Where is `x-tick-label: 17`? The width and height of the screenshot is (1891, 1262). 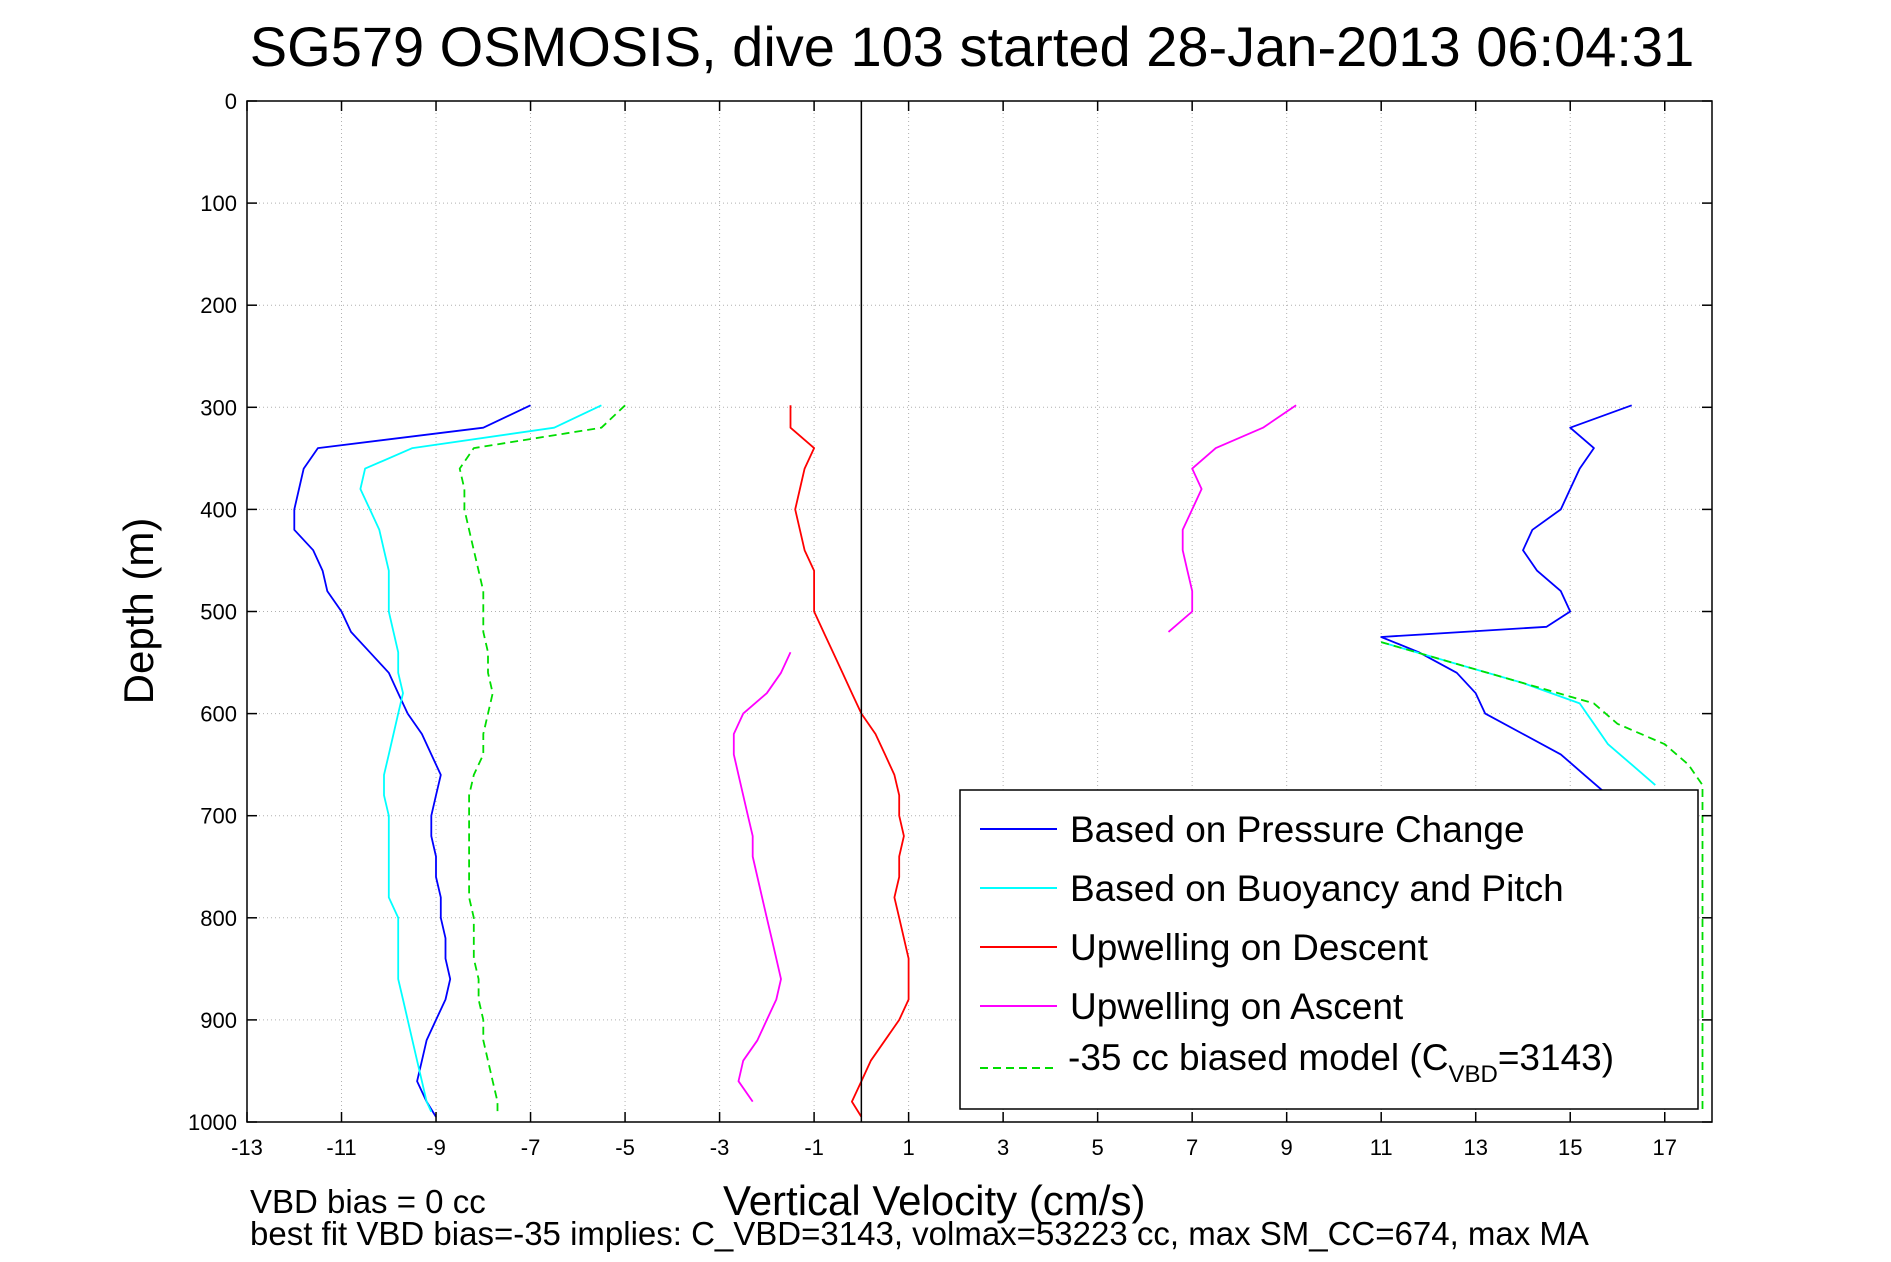 x-tick-label: 17 is located at coordinates (1664, 1147).